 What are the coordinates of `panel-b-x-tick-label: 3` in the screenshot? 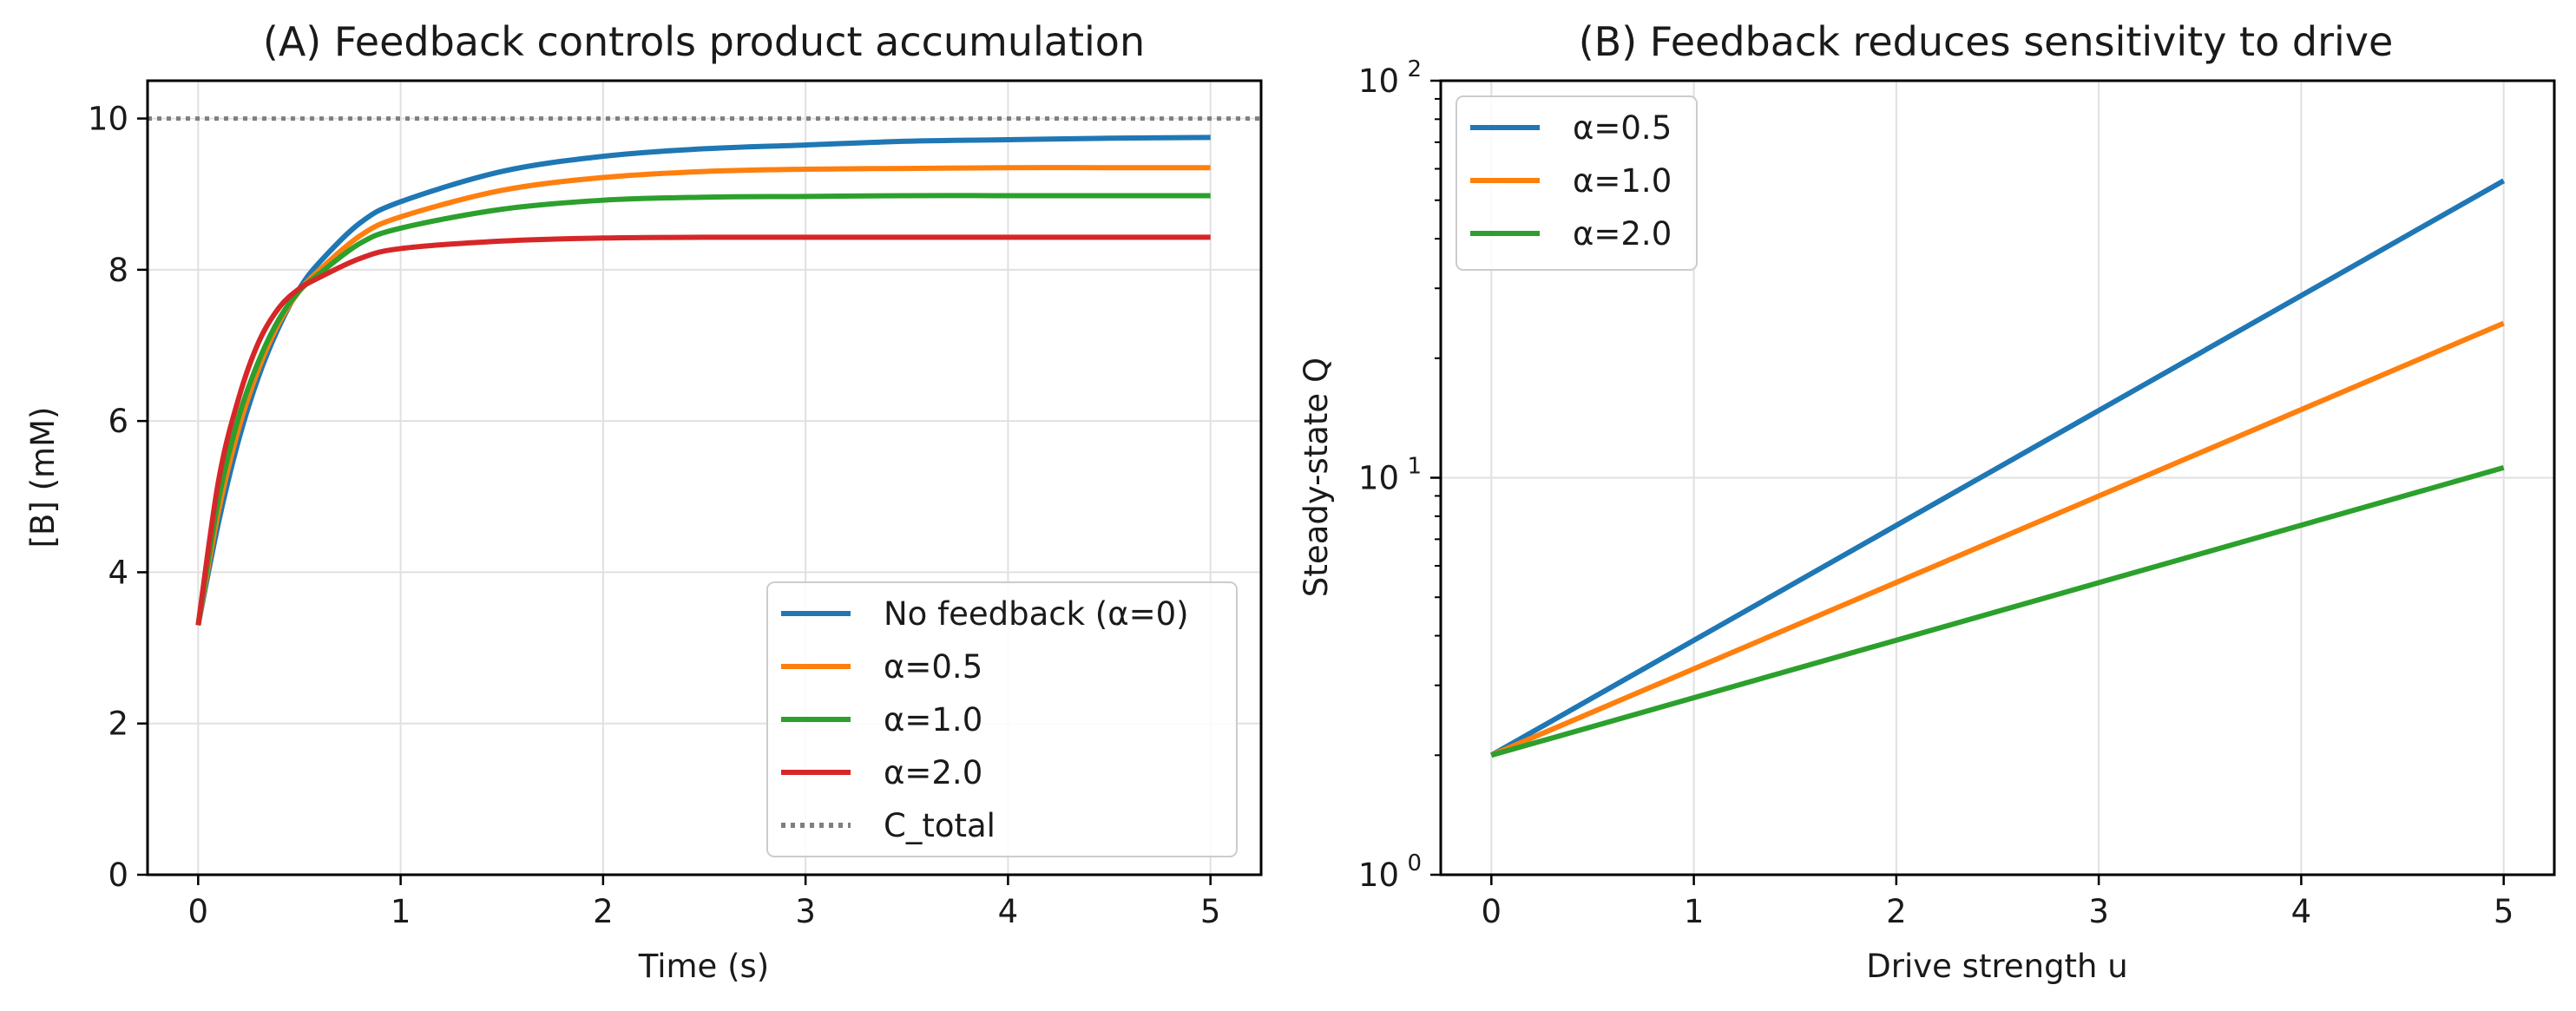 It's located at (2098, 912).